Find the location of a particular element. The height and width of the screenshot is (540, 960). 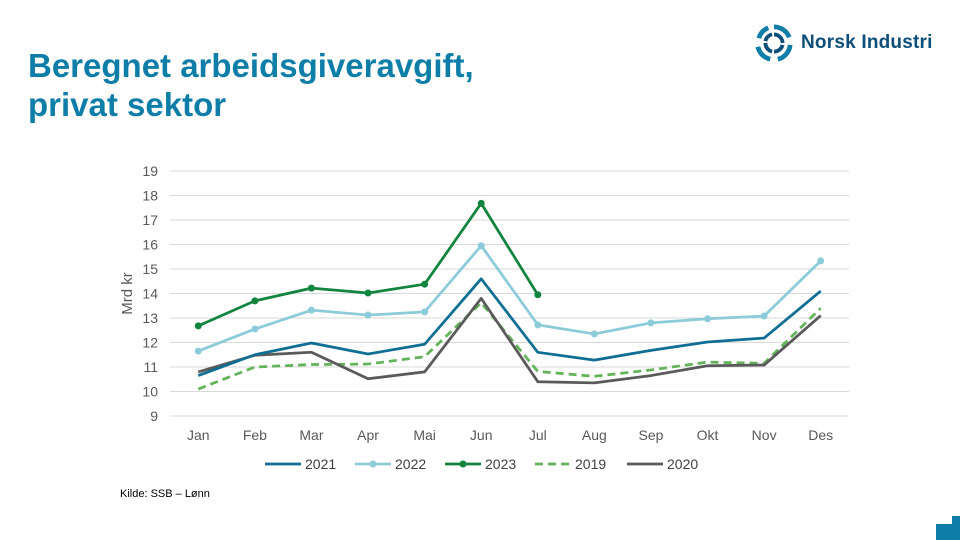

legend-label: 2021 is located at coordinates (320, 464).